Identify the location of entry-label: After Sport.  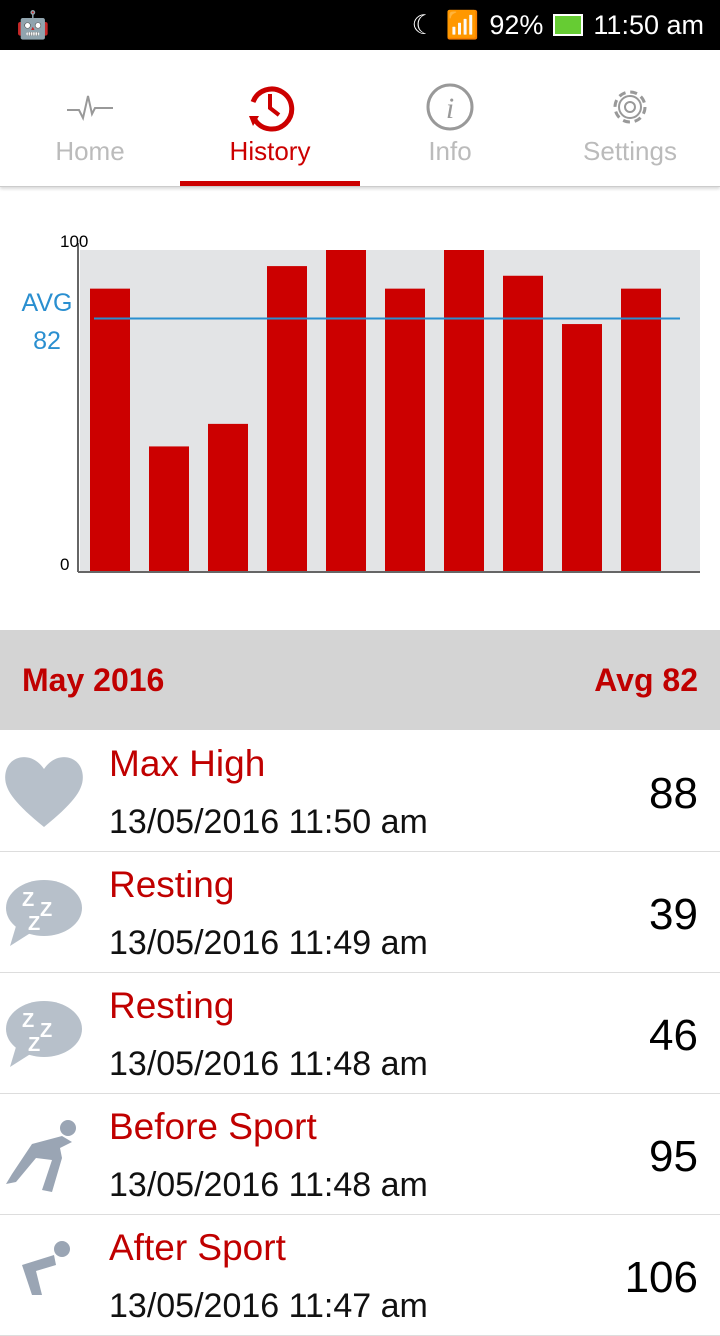
(197, 1247).